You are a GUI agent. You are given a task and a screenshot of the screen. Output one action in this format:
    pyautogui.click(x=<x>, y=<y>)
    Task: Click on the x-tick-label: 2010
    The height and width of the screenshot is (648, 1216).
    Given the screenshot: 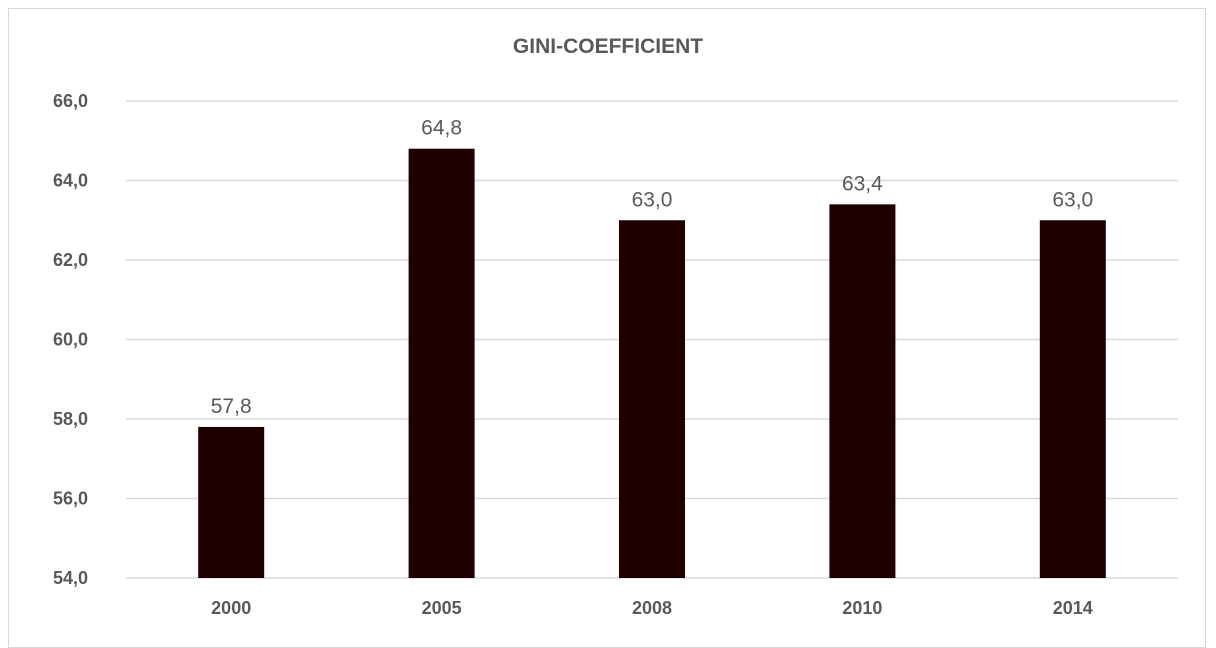 What is the action you would take?
    pyautogui.click(x=862, y=608)
    